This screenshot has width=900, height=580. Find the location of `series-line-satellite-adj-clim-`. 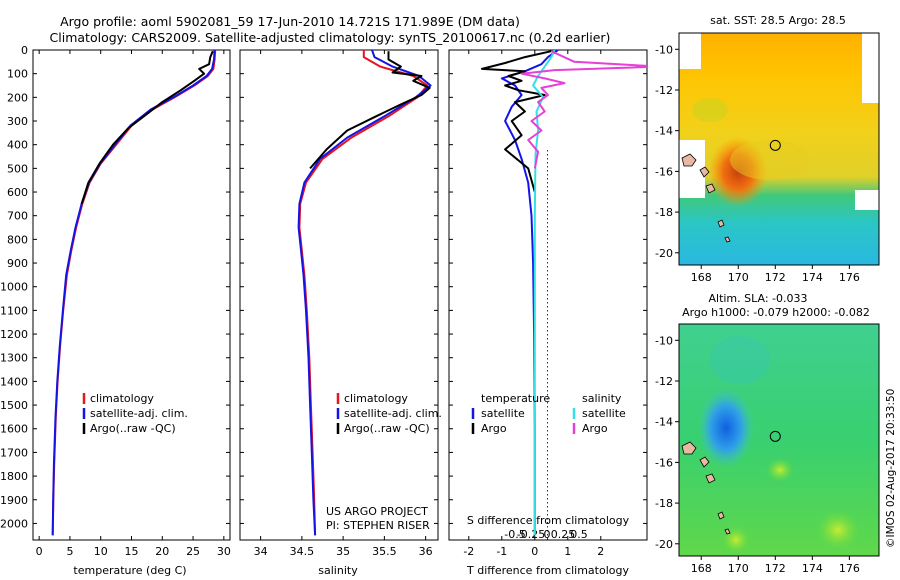

series-line-satellite-adj-clim- is located at coordinates (364, 293).